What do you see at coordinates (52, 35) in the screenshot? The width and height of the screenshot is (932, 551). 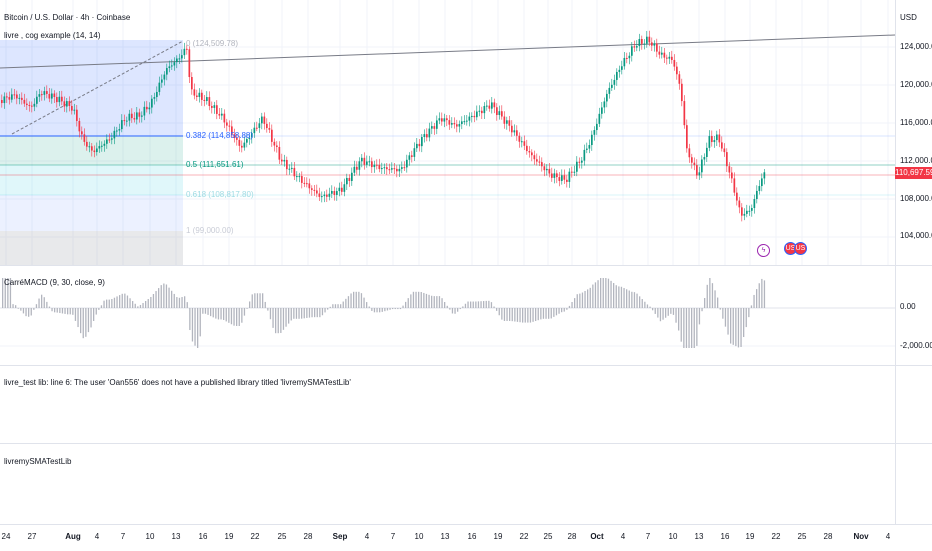 I see `indicator-title: livre , cog example (14, 14)` at bounding box center [52, 35].